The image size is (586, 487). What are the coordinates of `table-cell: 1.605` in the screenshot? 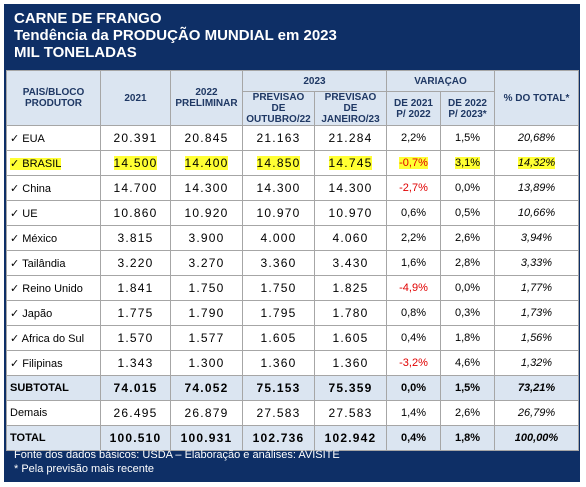 It's located at (278, 338).